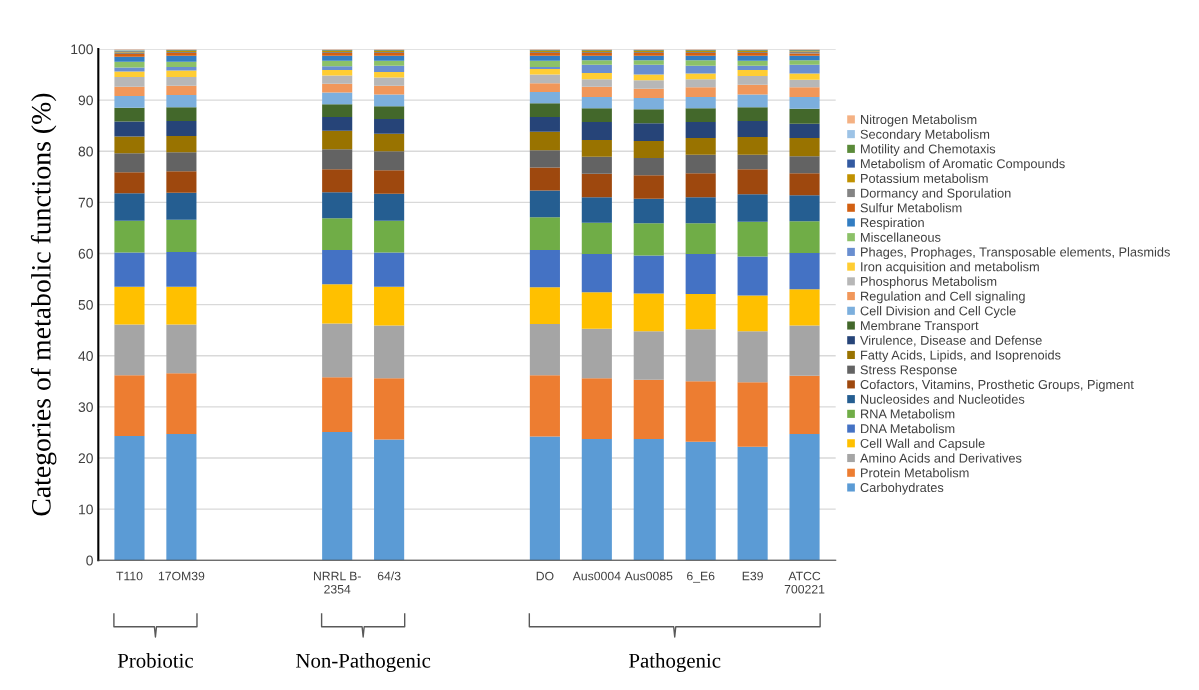  I want to click on legend-label: Nucleosides and Nucleotides, so click(943, 399).